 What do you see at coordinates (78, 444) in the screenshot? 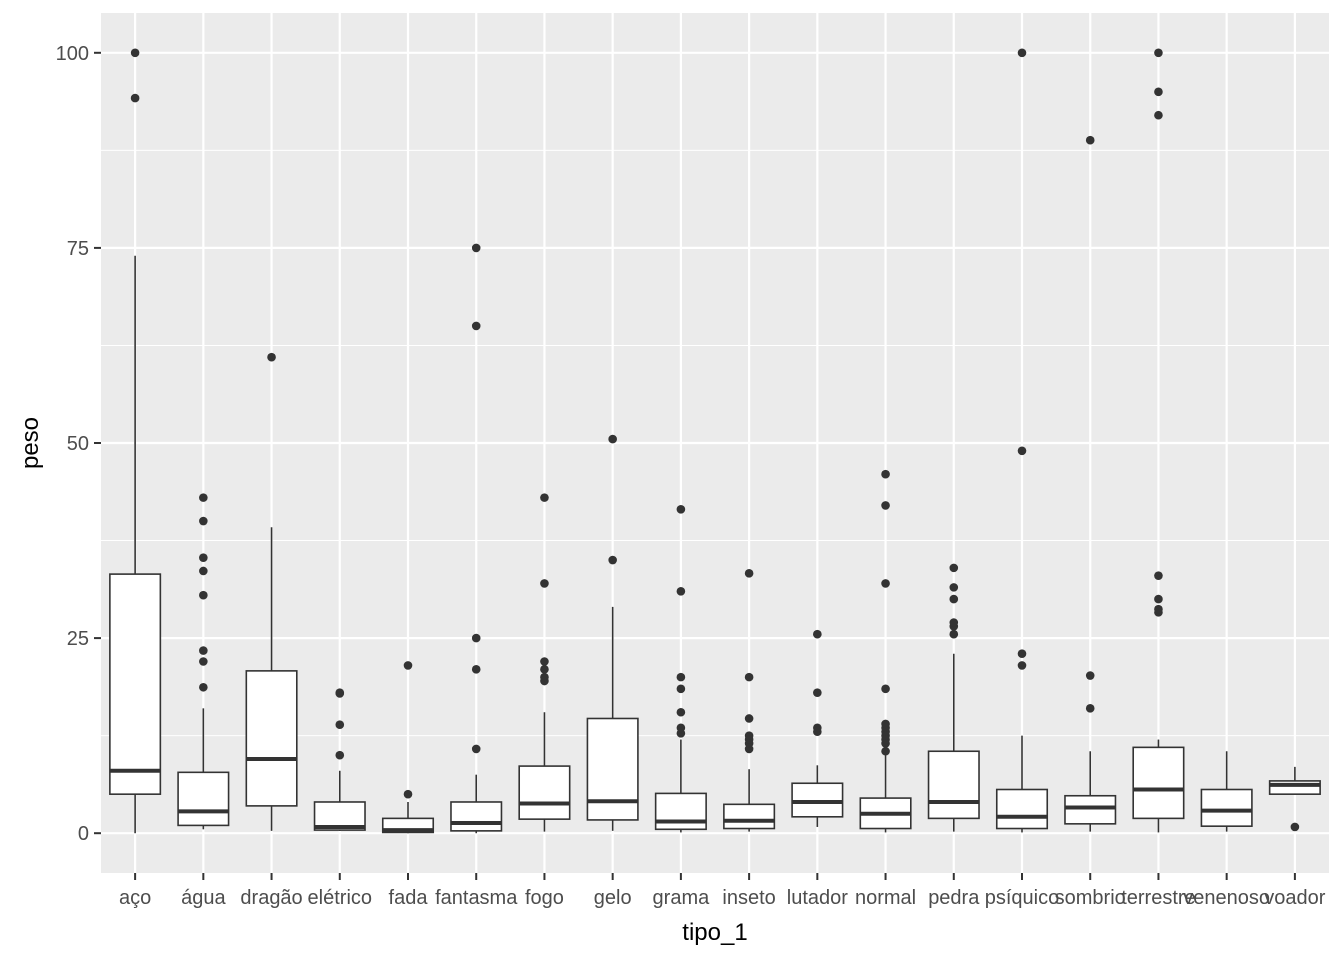
I see `y-tick-label: 50` at bounding box center [78, 444].